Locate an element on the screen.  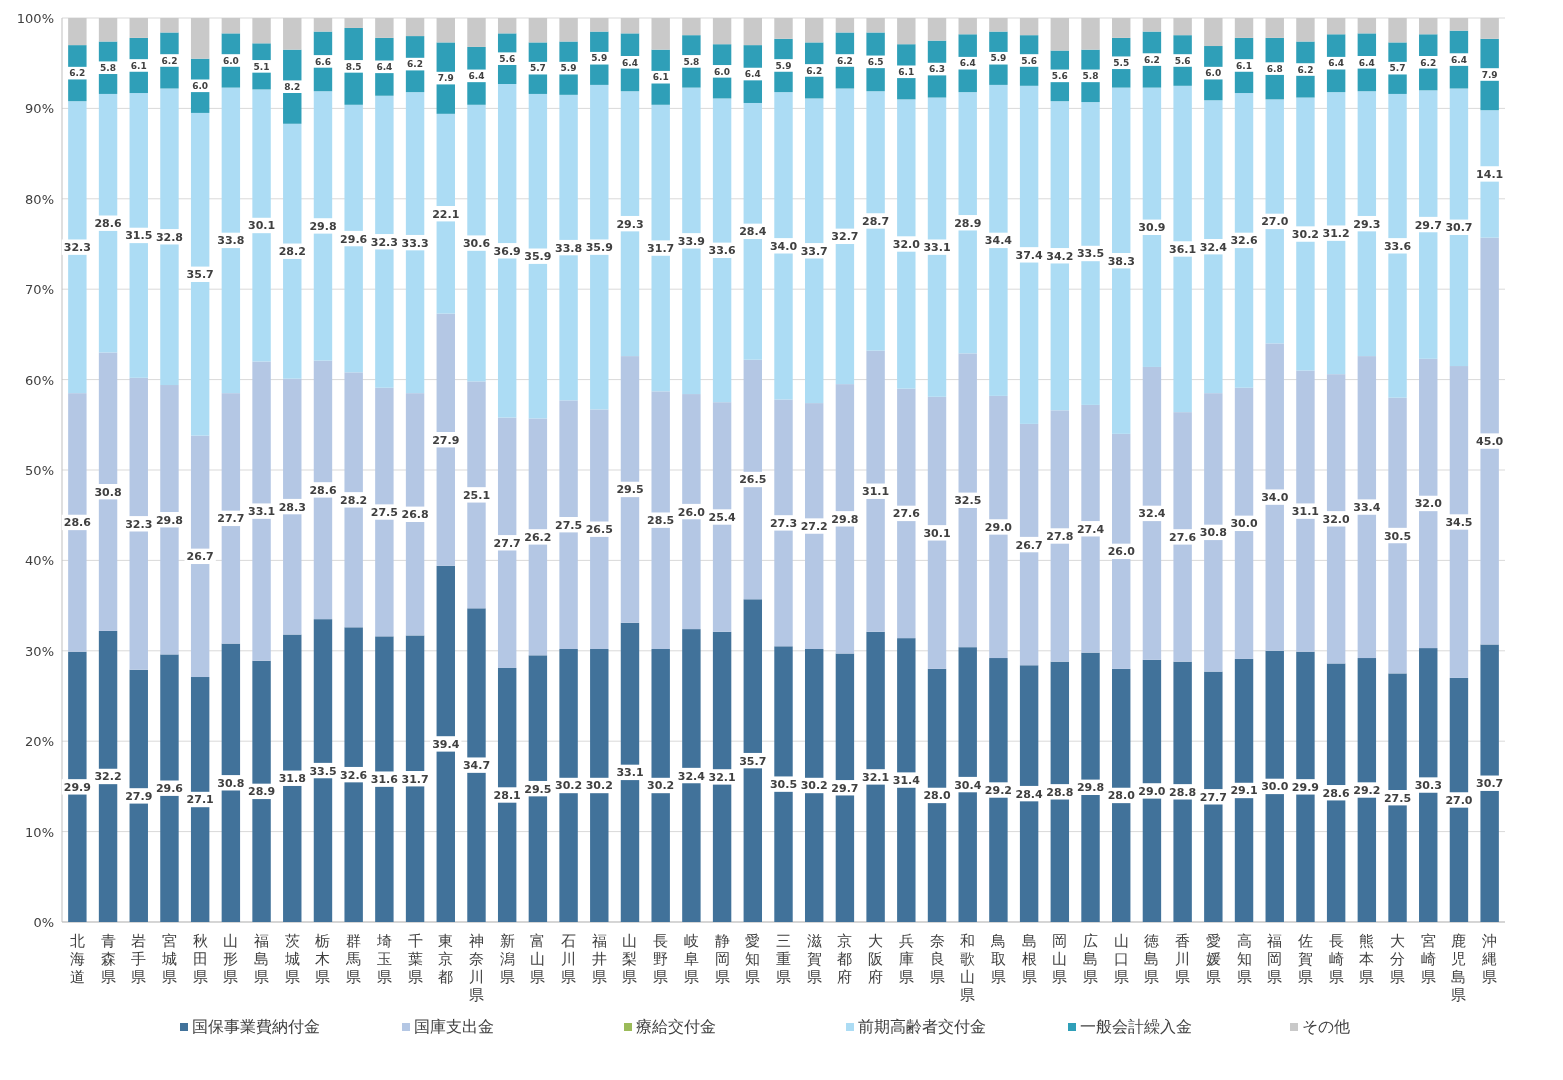
x-tick-label: 愛知県 is located at coordinates (753, 959).